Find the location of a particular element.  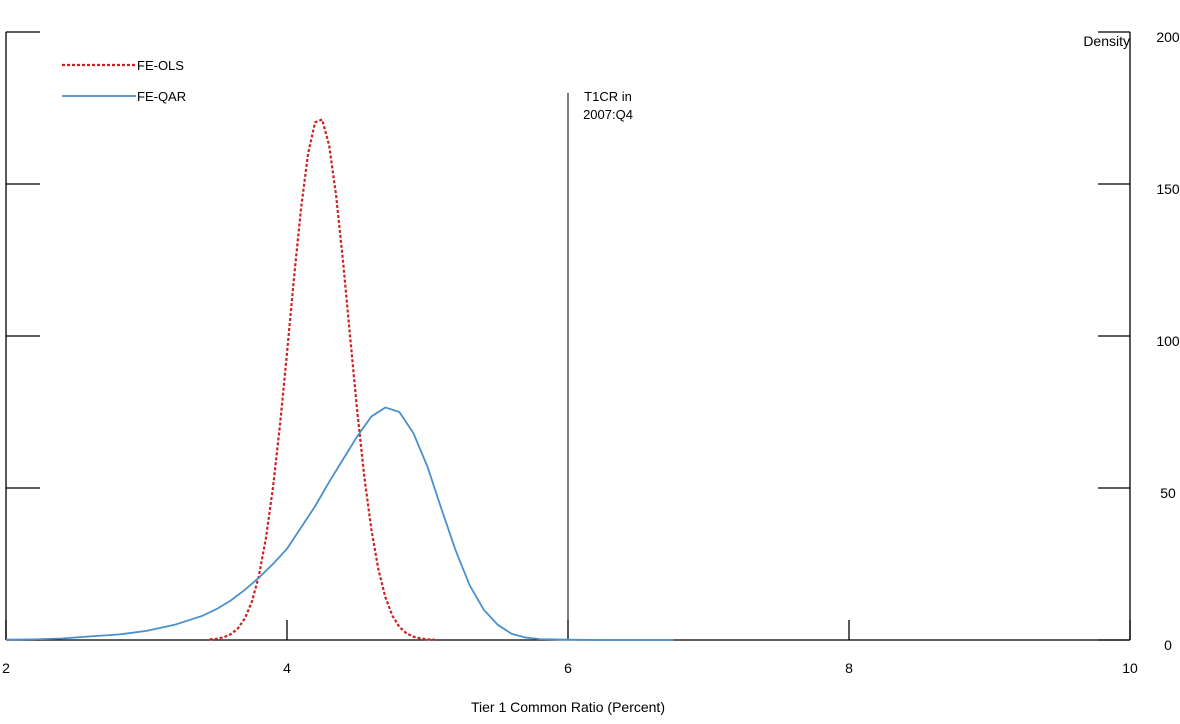

y-tick-label: 50 is located at coordinates (1168, 493).